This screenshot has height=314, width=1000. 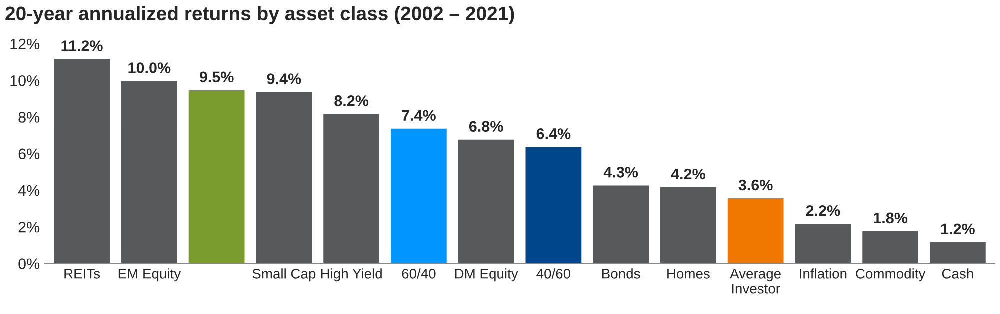 What do you see at coordinates (755, 281) in the screenshot?
I see `x-tick-label: Average Investor` at bounding box center [755, 281].